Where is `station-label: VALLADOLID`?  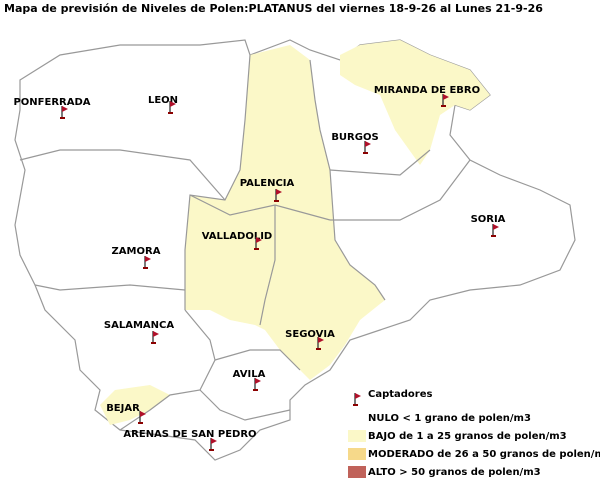
station-label: VALLADOLID is located at coordinates (237, 236).